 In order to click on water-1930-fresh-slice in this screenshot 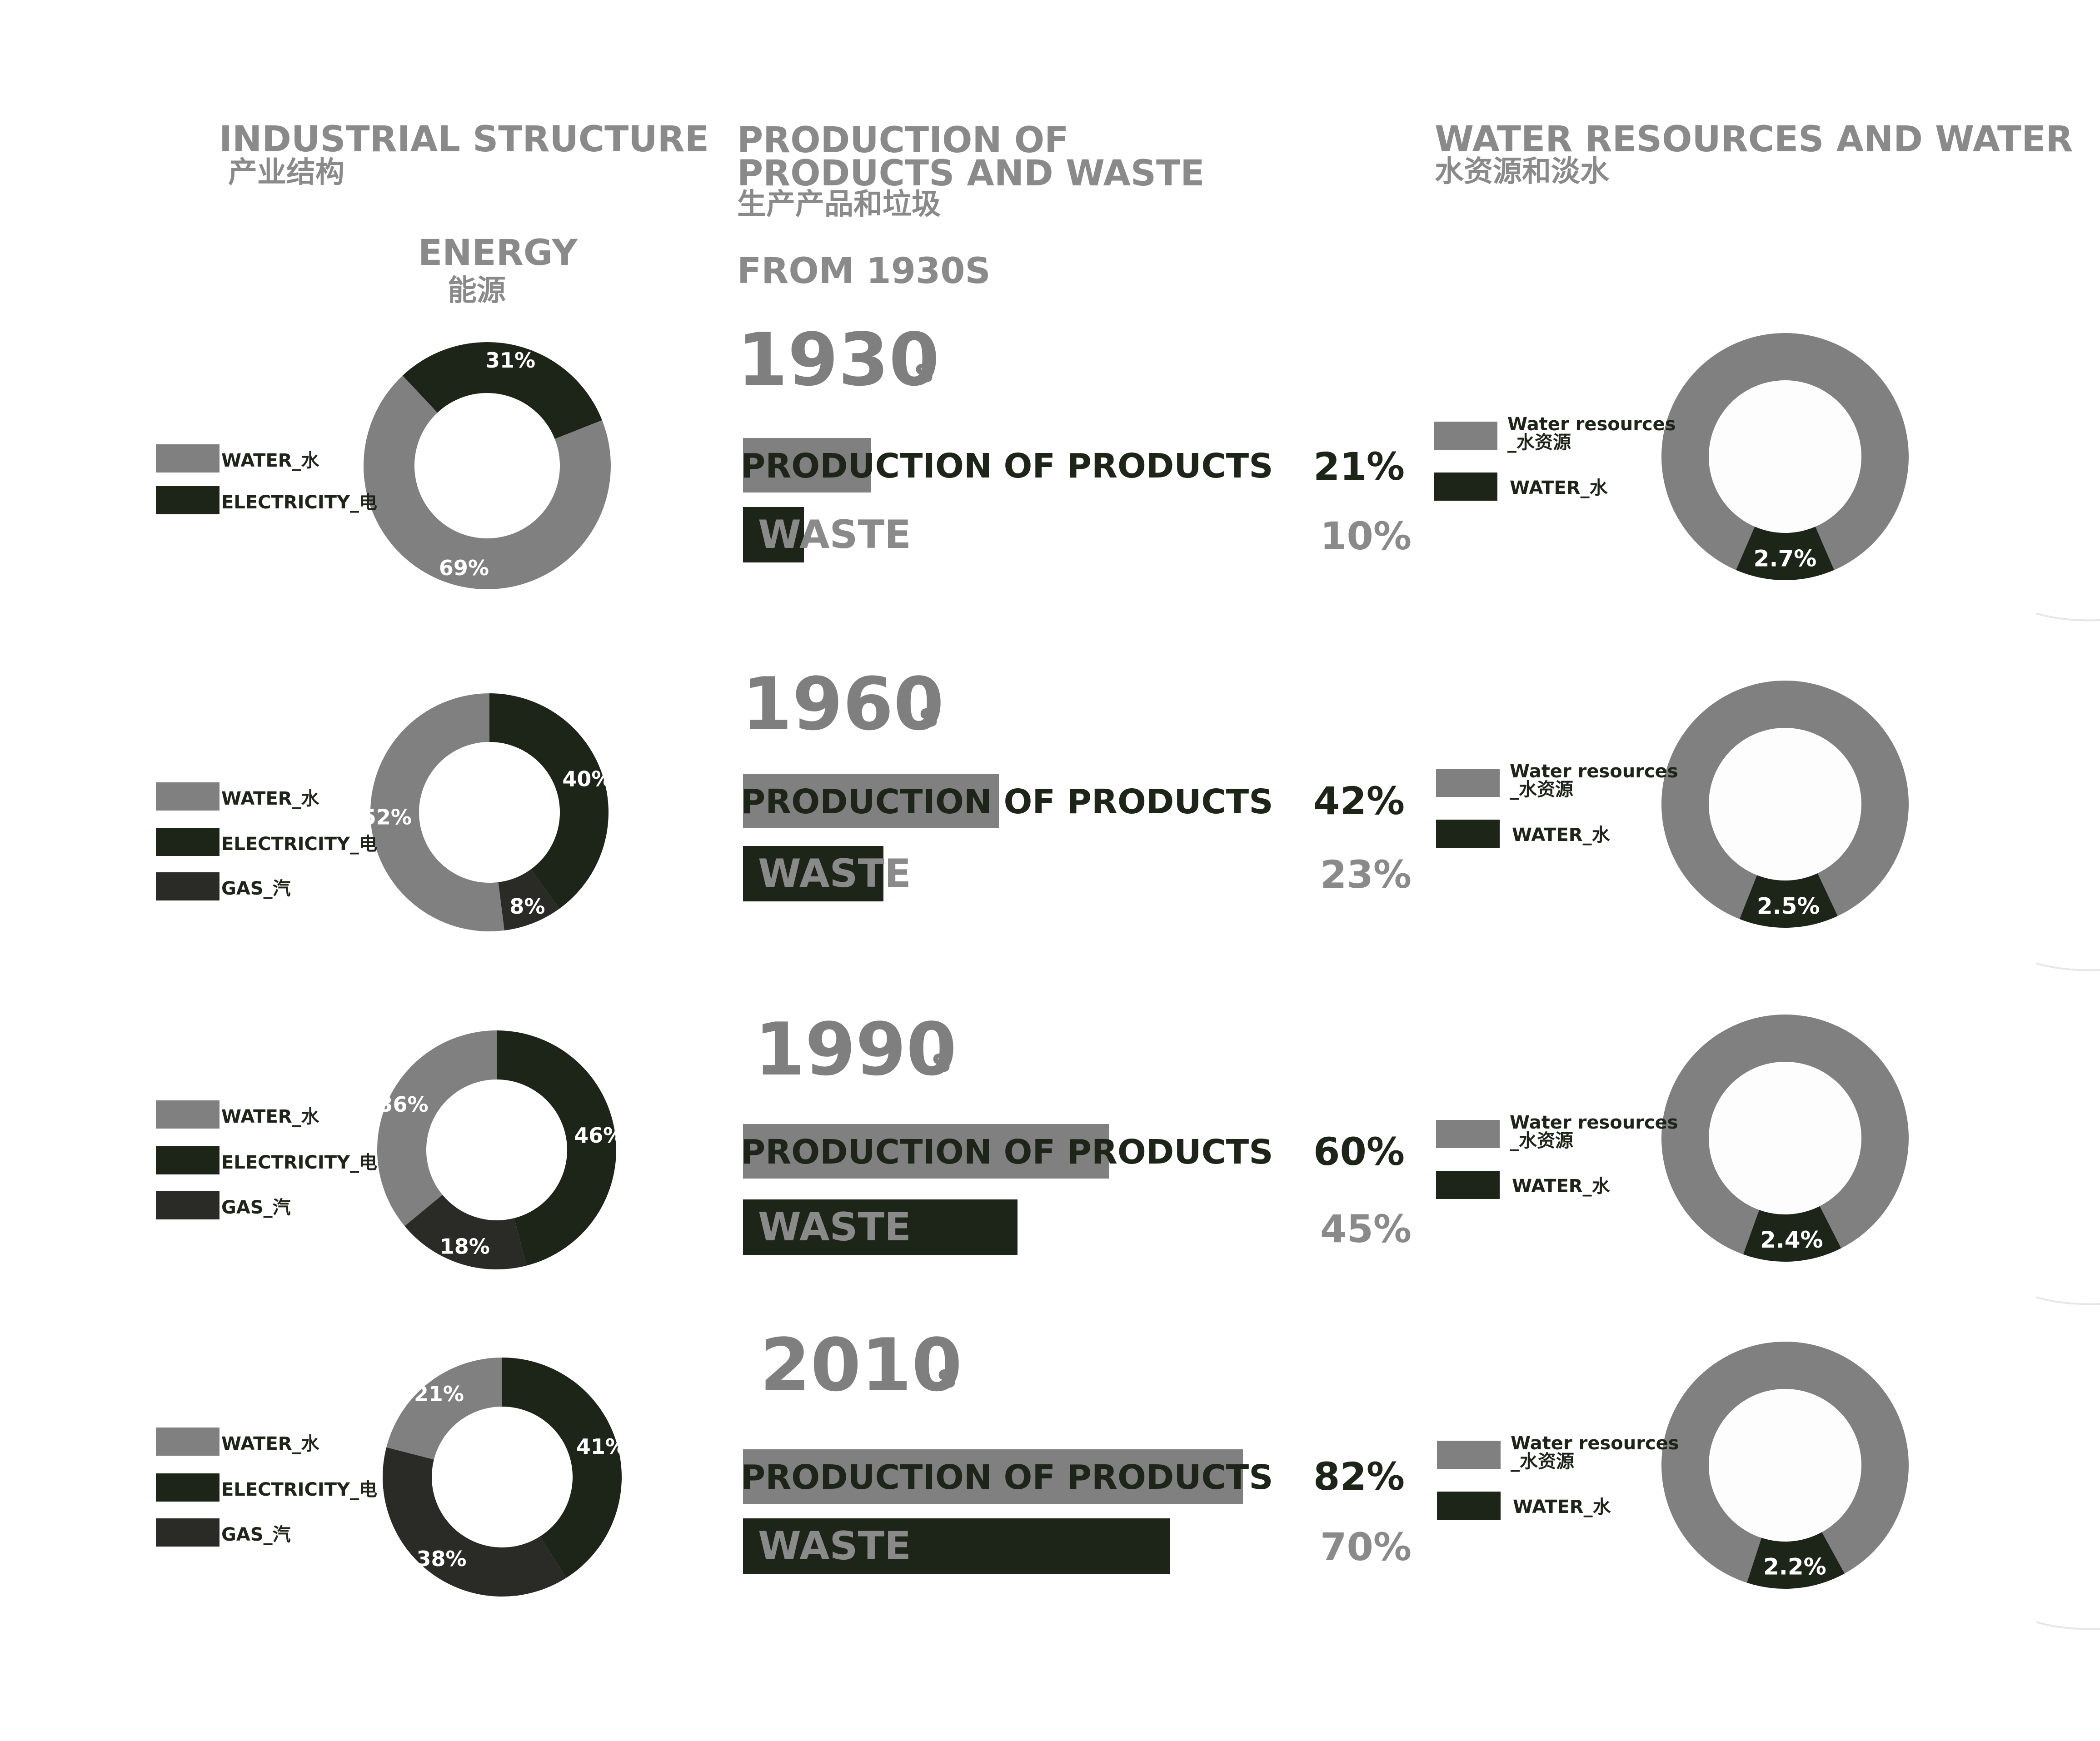, I will do `click(1785, 553)`.